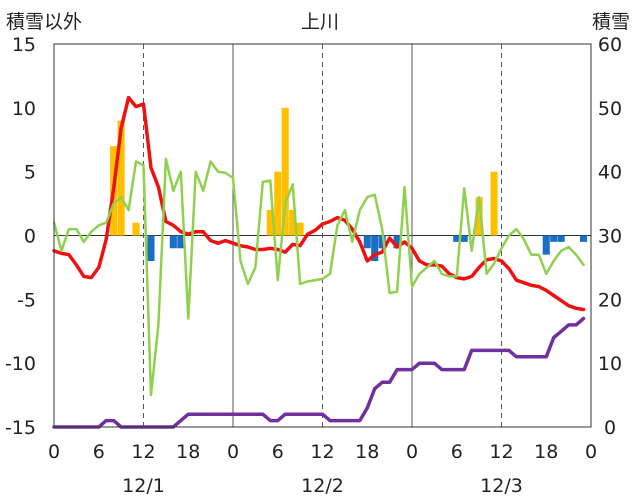 Image resolution: width=636 pixels, height=501 pixels. I want to click on date-label: 12/1, so click(143, 486).